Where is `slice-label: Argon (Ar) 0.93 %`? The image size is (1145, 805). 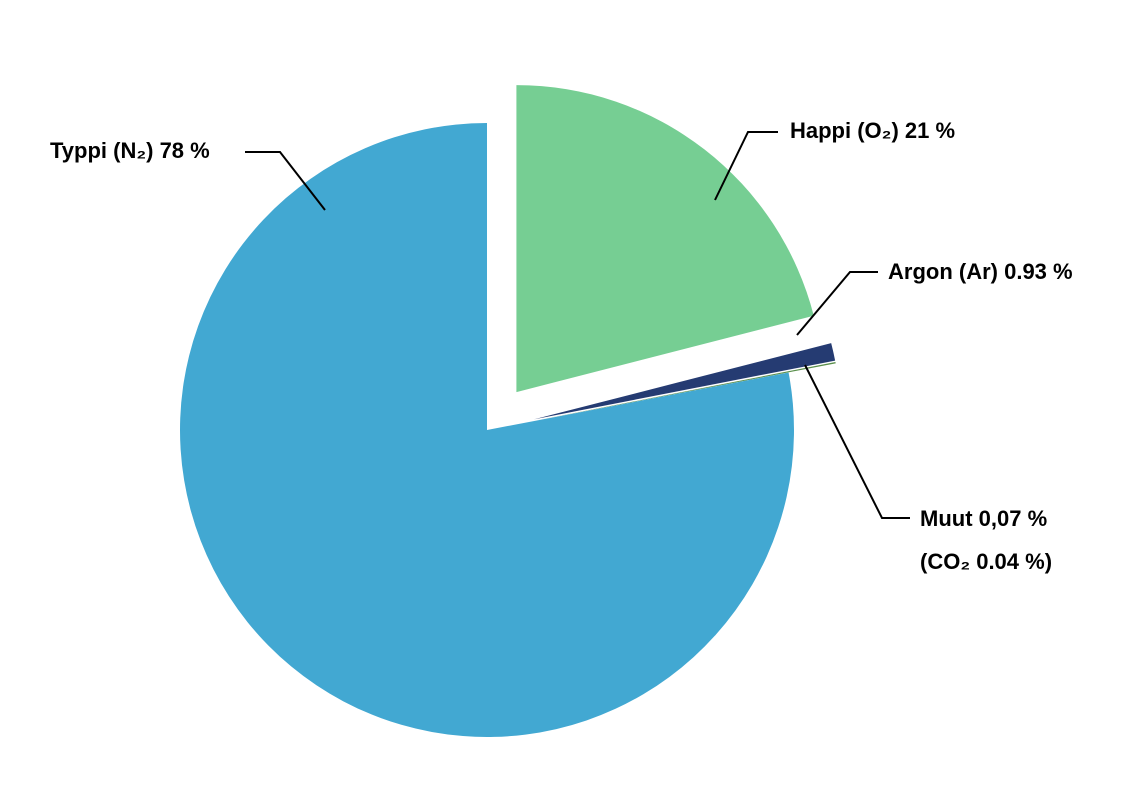
slice-label: Argon (Ar) 0.93 % is located at coordinates (980, 271).